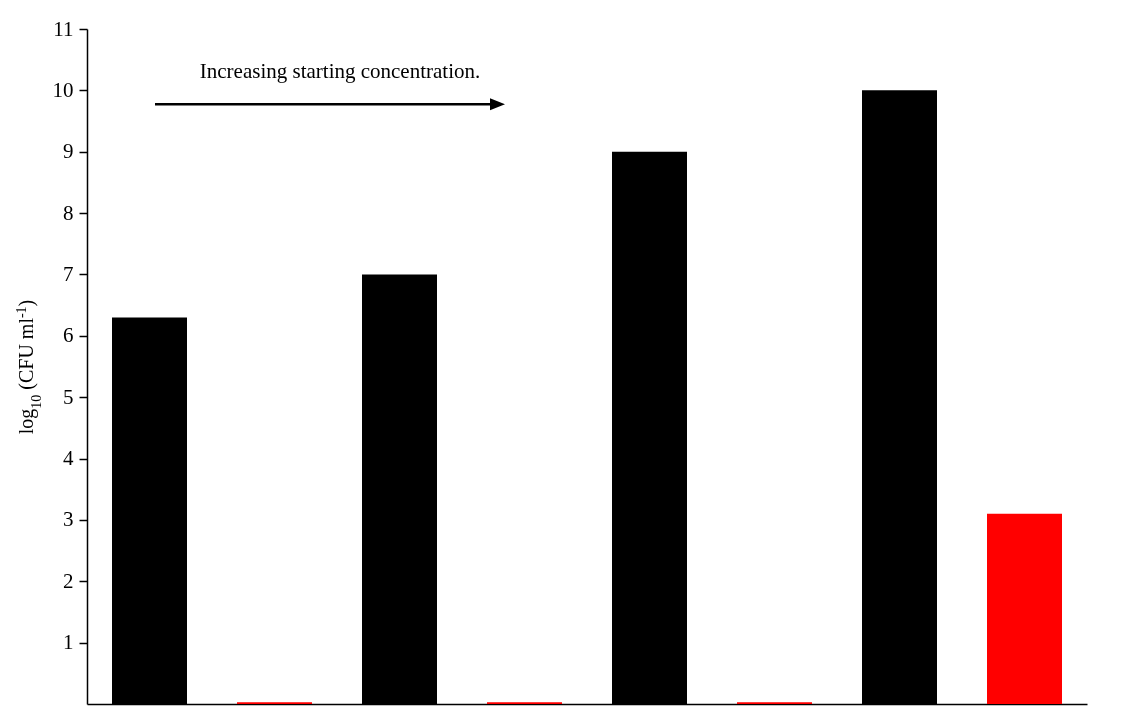 Image resolution: width=1128 pixels, height=713 pixels. I want to click on bar, so click(1024, 608).